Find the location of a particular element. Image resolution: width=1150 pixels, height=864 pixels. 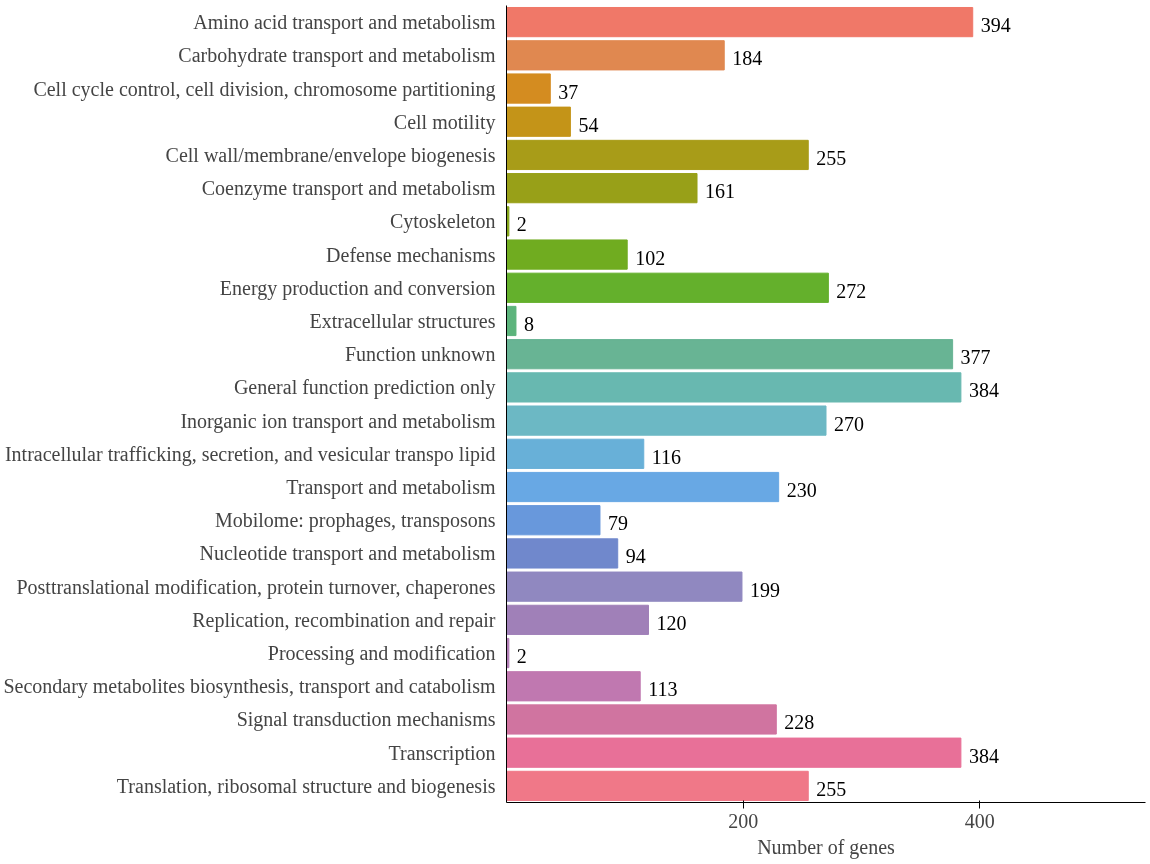

x-tick-label: 200 is located at coordinates (743, 820).